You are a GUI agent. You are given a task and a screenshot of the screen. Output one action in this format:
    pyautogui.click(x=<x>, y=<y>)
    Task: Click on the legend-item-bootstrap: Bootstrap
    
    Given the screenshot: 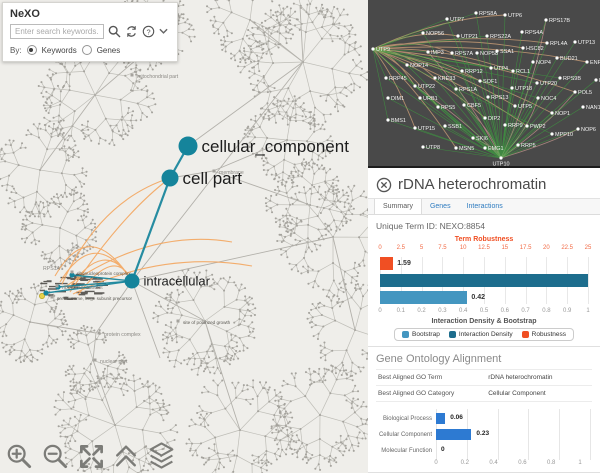 What is the action you would take?
    pyautogui.click(x=421, y=334)
    